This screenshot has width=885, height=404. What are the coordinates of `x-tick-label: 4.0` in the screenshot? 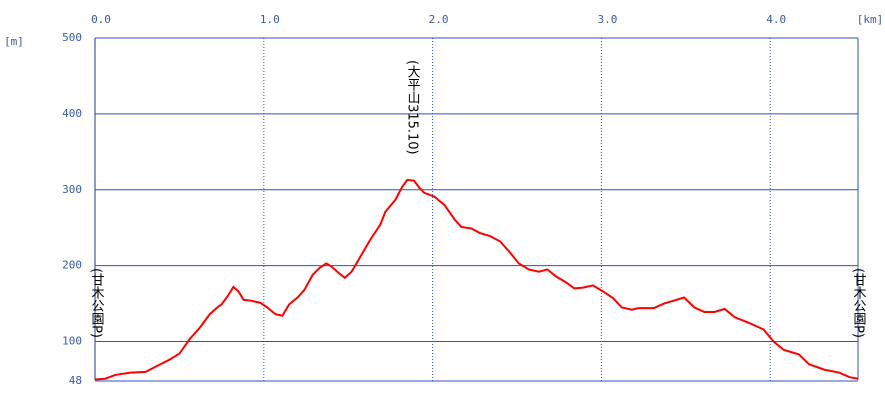 It's located at (776, 19).